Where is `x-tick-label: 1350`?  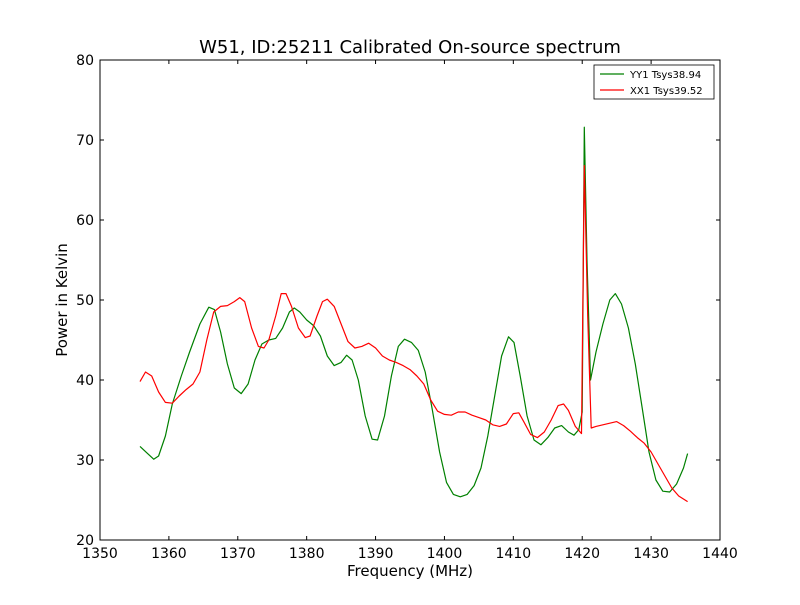
x-tick-label: 1350 is located at coordinates (100, 554).